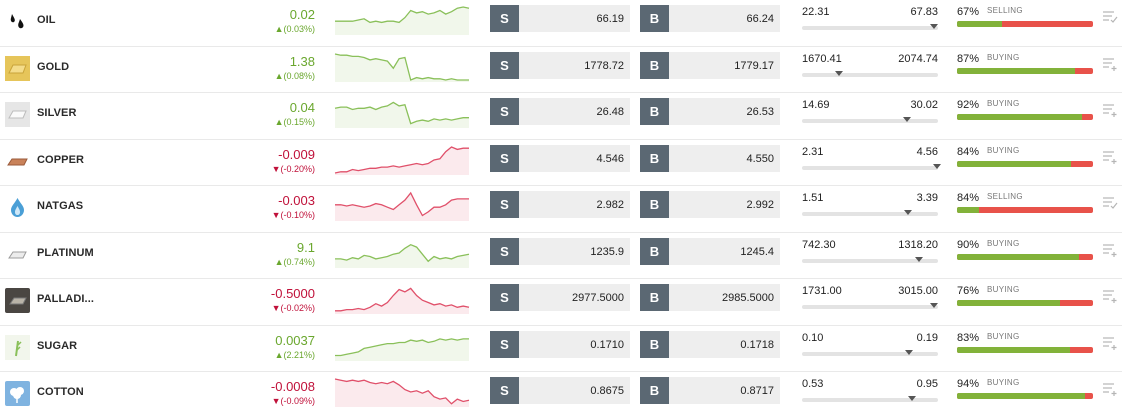 This screenshot has width=1122, height=419. Describe the element at coordinates (294, 75) in the screenshot. I see `change-percent: ▲(0.08%)` at that location.